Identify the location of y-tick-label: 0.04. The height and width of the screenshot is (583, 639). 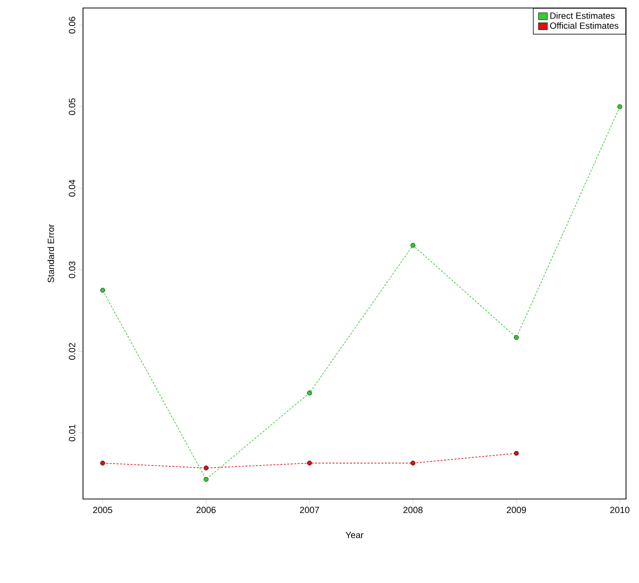
(72, 188).